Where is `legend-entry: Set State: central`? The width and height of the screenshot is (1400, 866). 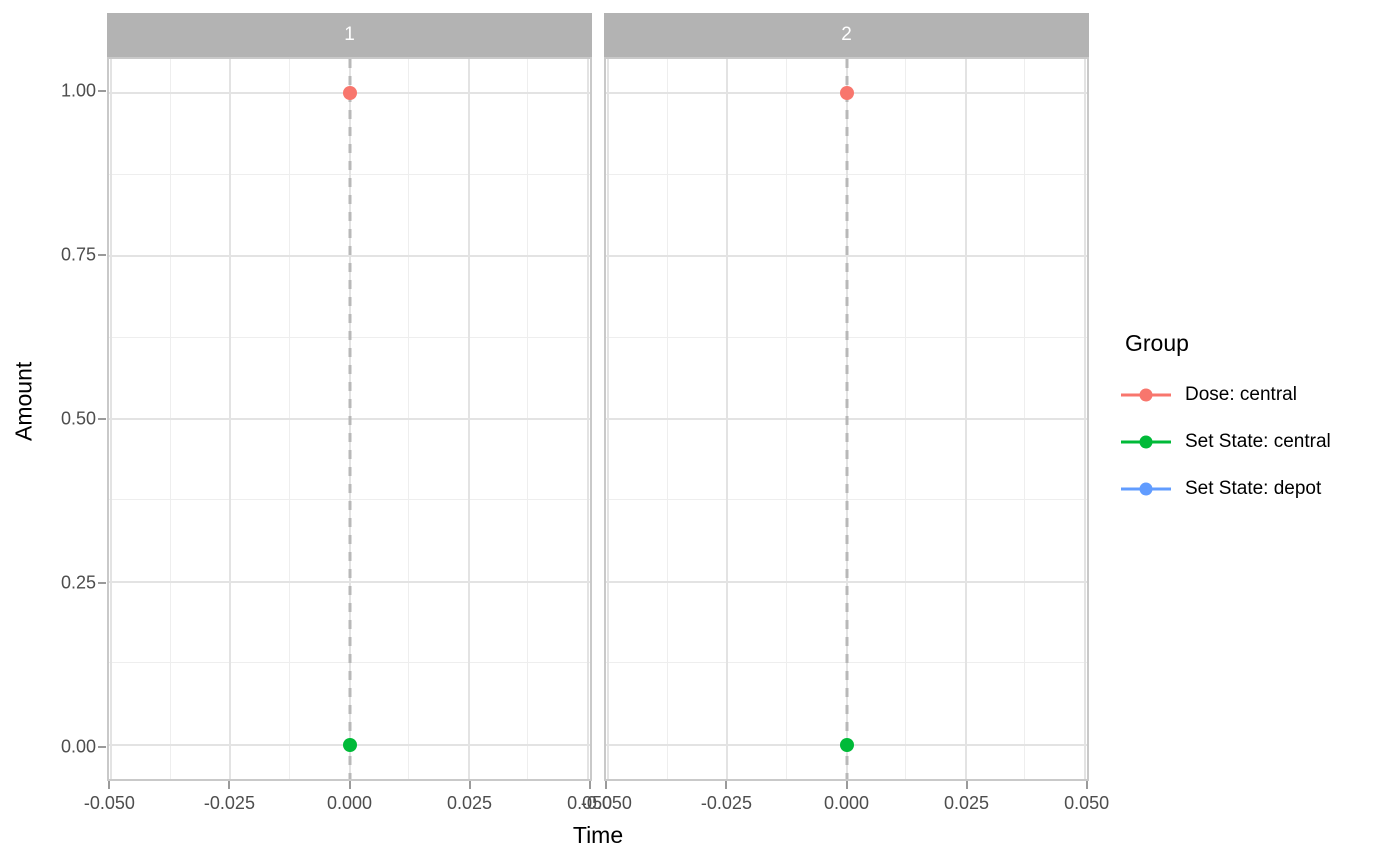 legend-entry: Set State: central is located at coordinates (1226, 441).